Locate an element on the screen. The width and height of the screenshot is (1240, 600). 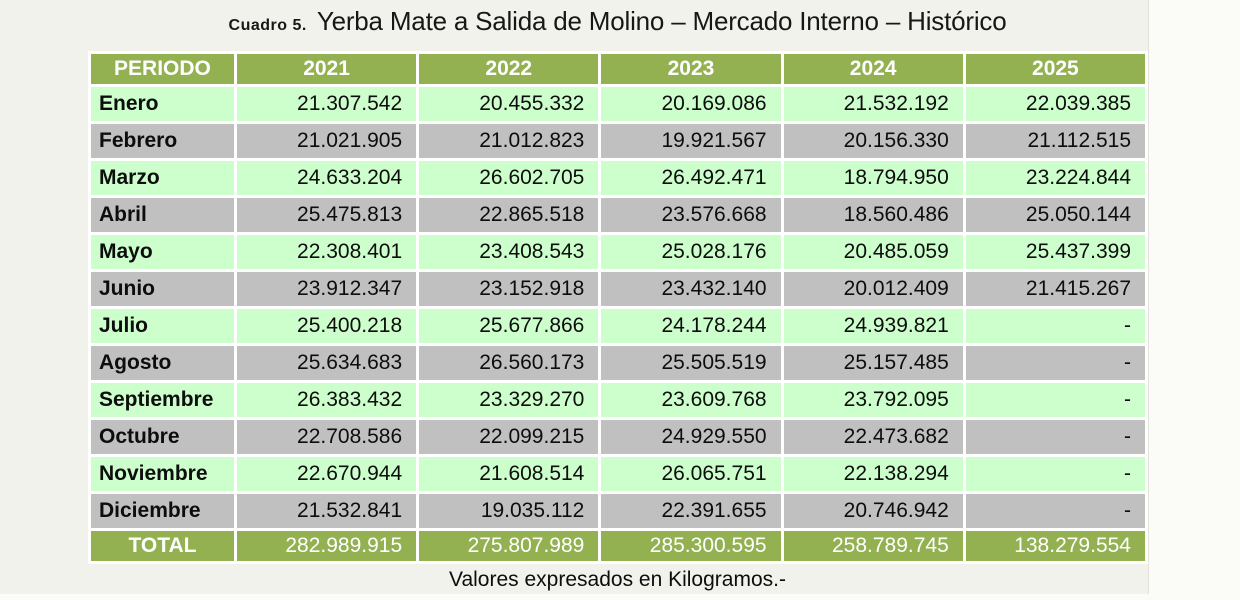
value-cell: 23.408.543 is located at coordinates (509, 252).